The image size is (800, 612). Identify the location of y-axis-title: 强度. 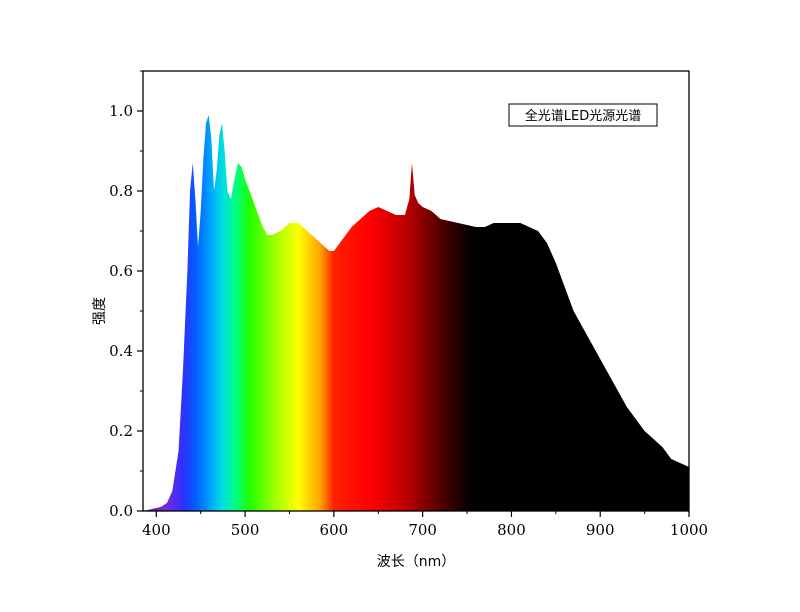
(100, 311).